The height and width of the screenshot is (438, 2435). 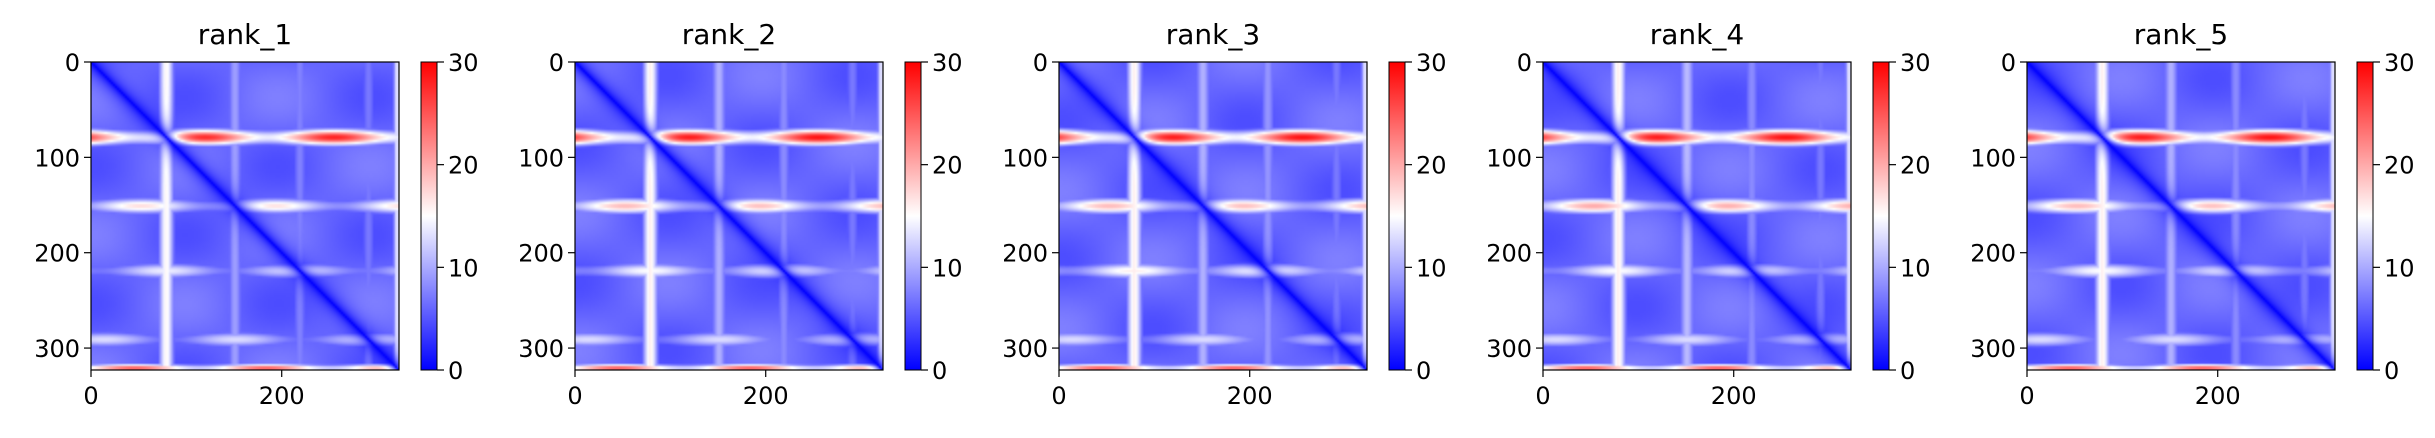 I want to click on panel-title: rank_4, so click(x=1697, y=34).